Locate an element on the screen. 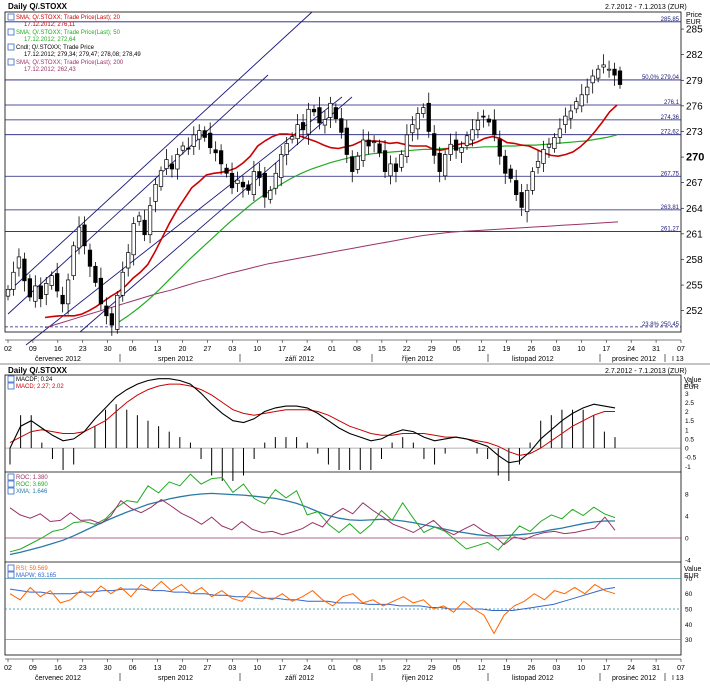  panel2-date-range: 2.7.2012 - 7.1.2013 (ZUR) is located at coordinates (646, 371).